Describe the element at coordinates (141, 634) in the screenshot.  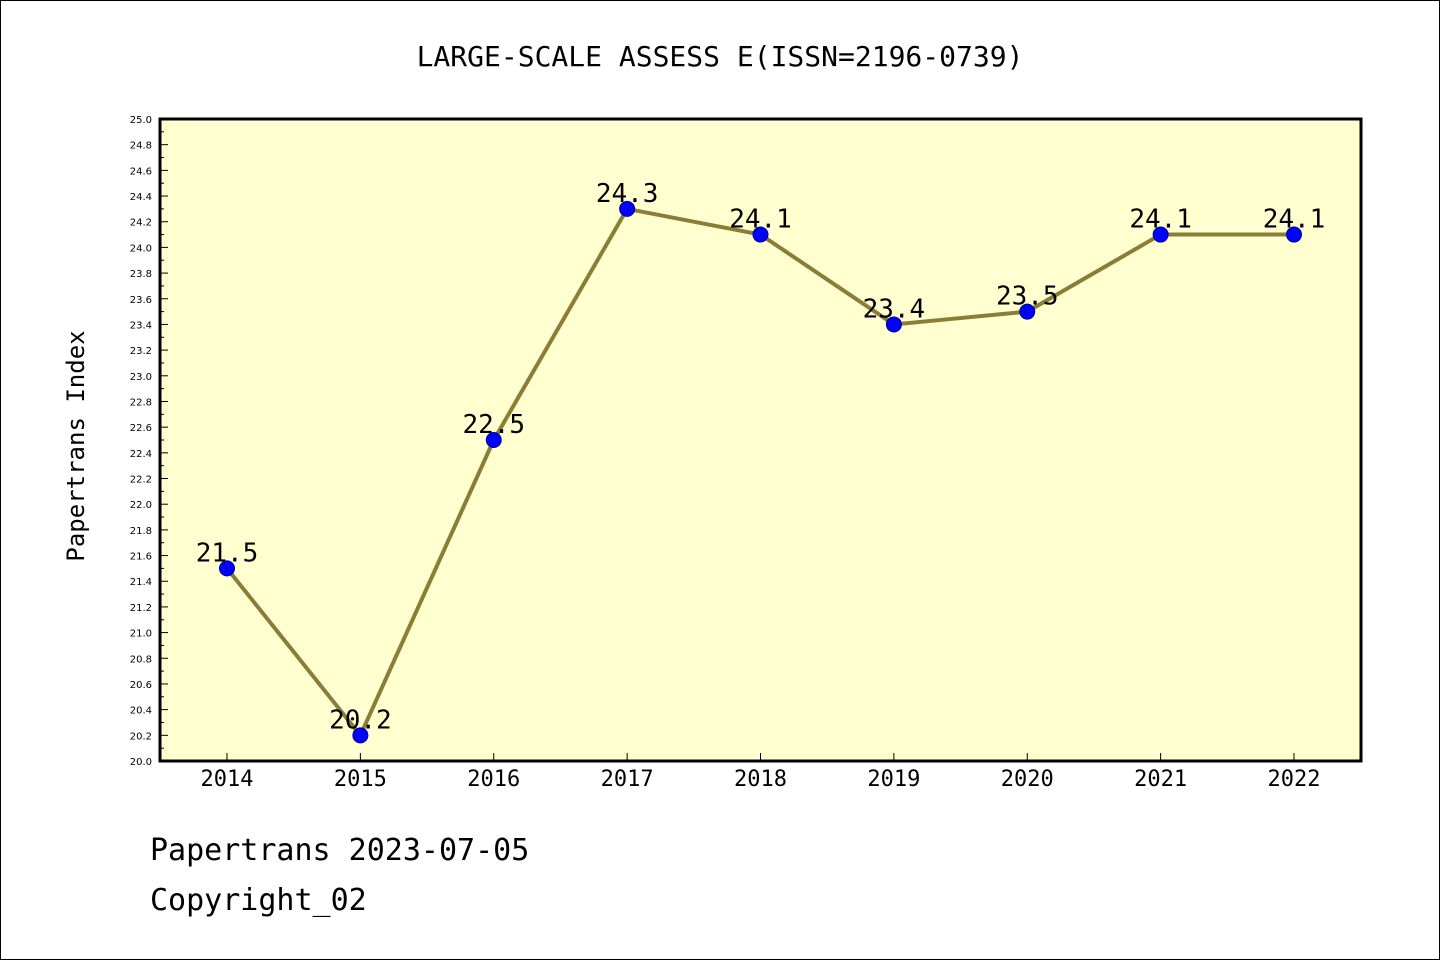
I see `y-tick-label: 21.0` at that location.